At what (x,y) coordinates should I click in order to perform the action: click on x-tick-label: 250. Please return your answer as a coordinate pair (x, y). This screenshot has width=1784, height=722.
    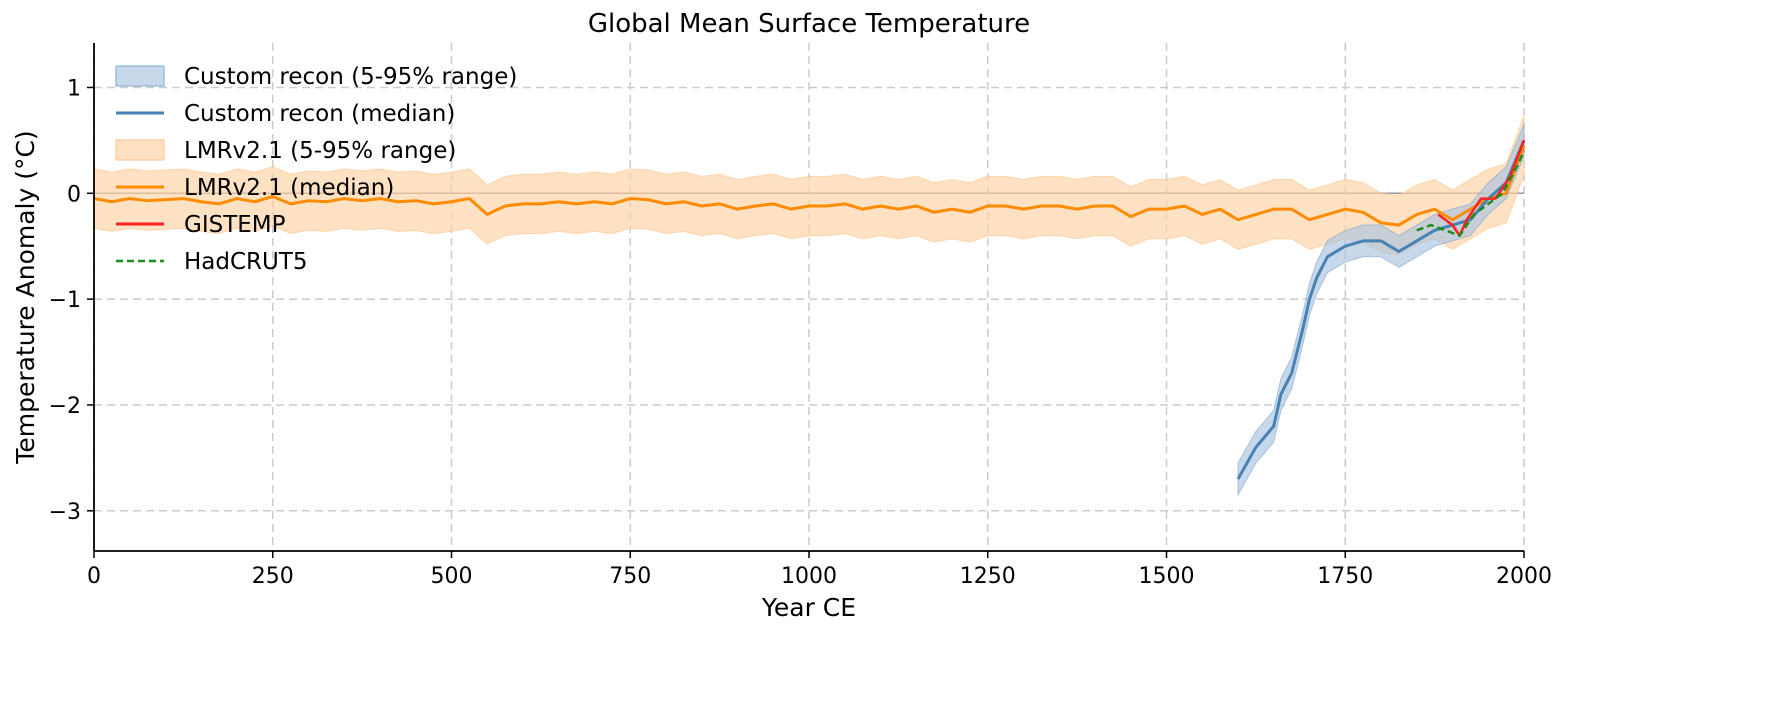
    Looking at the image, I should click on (273, 576).